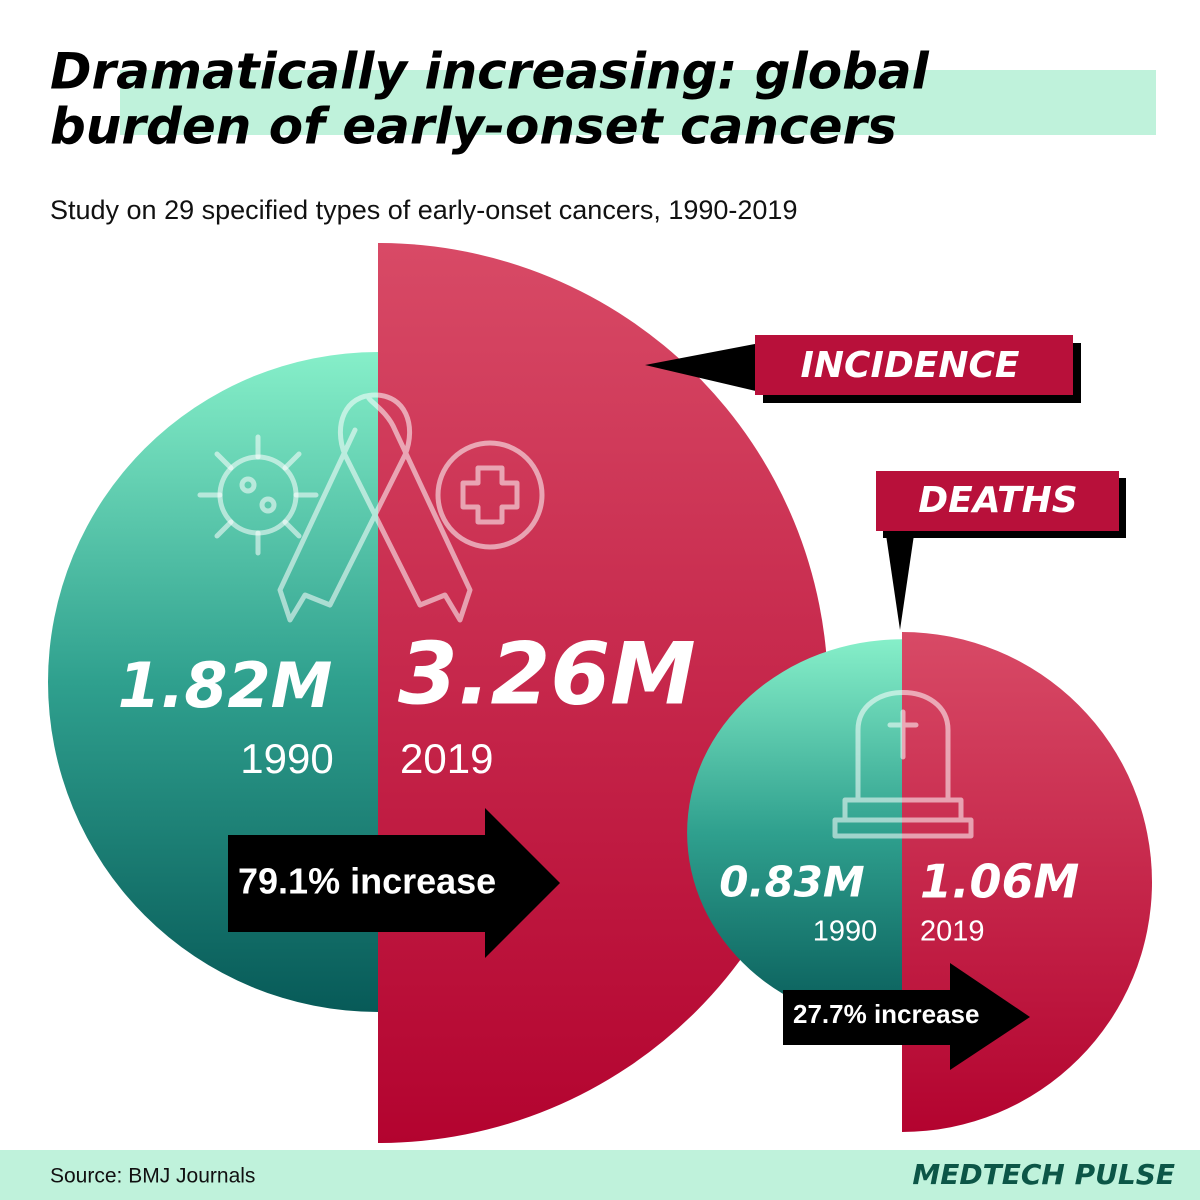 The width and height of the screenshot is (1200, 1200). Describe the element at coordinates (490, 72) in the screenshot. I see `title-line: Dramatically increasing: global` at that location.